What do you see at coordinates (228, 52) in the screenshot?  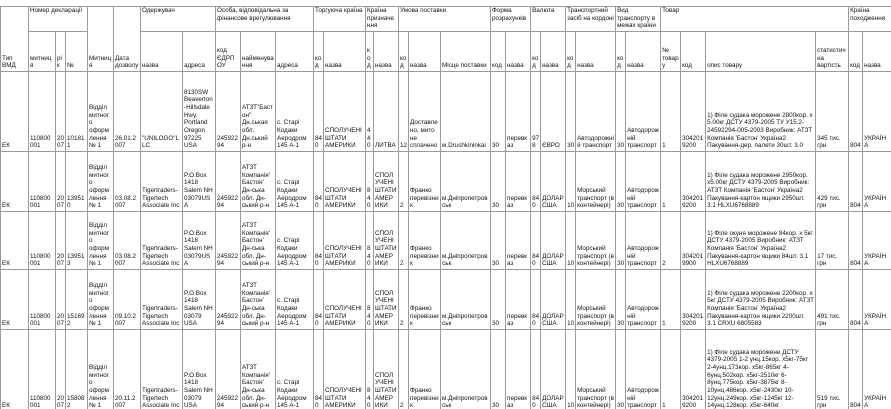 I see `column-header: код ЄДРПОУ` at bounding box center [228, 52].